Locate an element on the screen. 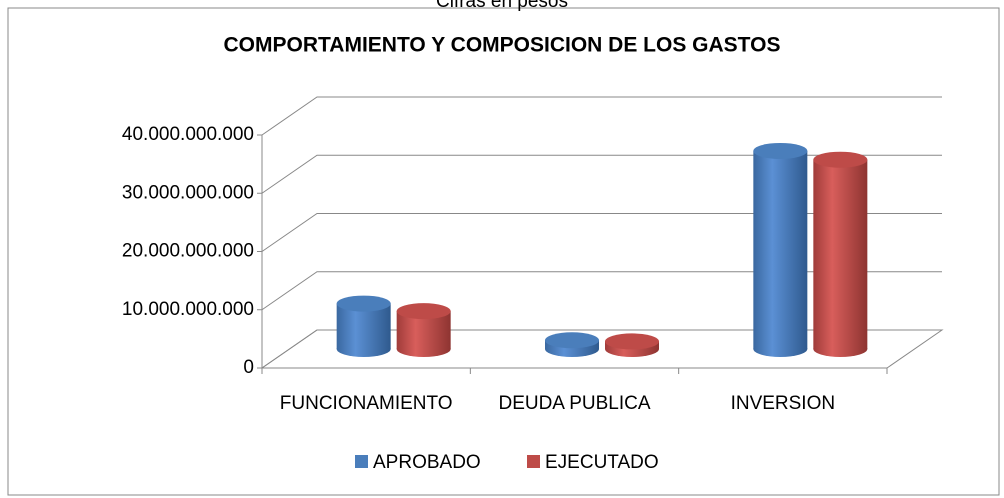  x-tick-label: DEUDA PUBLICA is located at coordinates (574, 403).